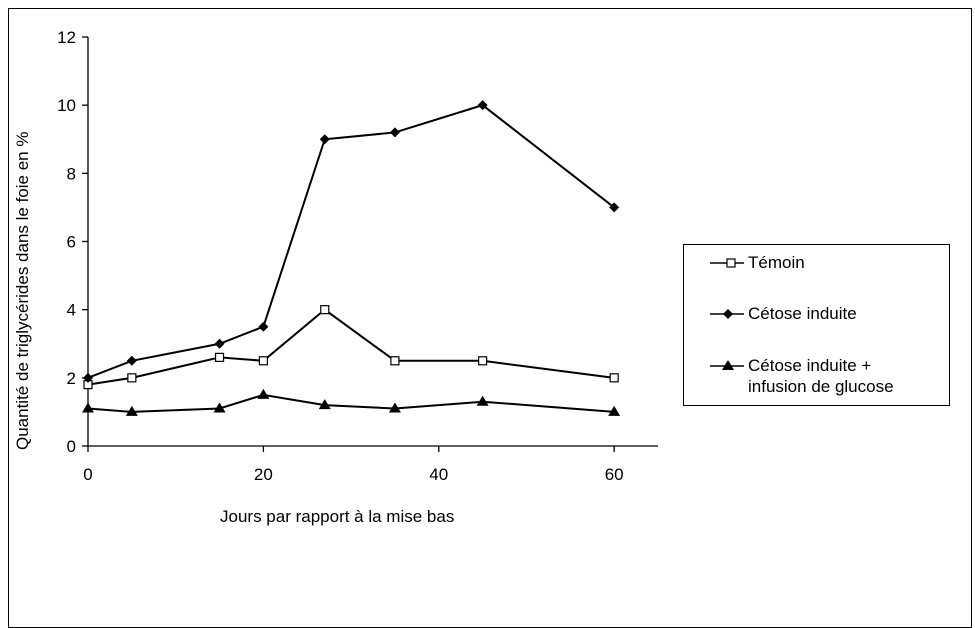 This screenshot has width=975, height=628. Describe the element at coordinates (810, 365) in the screenshot. I see `legend-label-cetose-glucose-line1: Cétose induite +` at that location.